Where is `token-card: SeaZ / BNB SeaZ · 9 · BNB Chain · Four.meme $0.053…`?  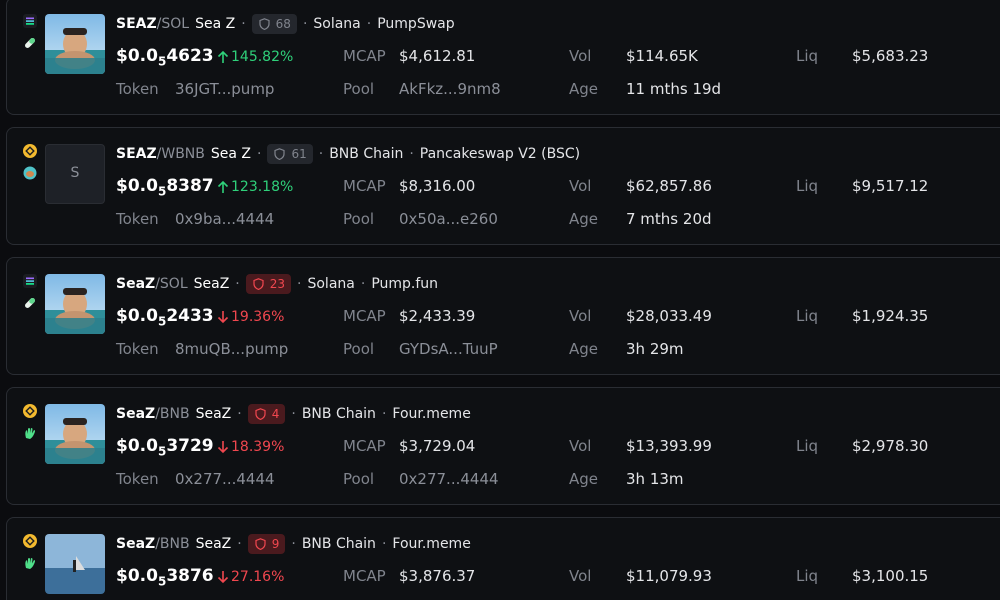 token-card: SeaZ / BNB SeaZ · 9 · BNB Chain · Four.meme $0.053… is located at coordinates (503, 558).